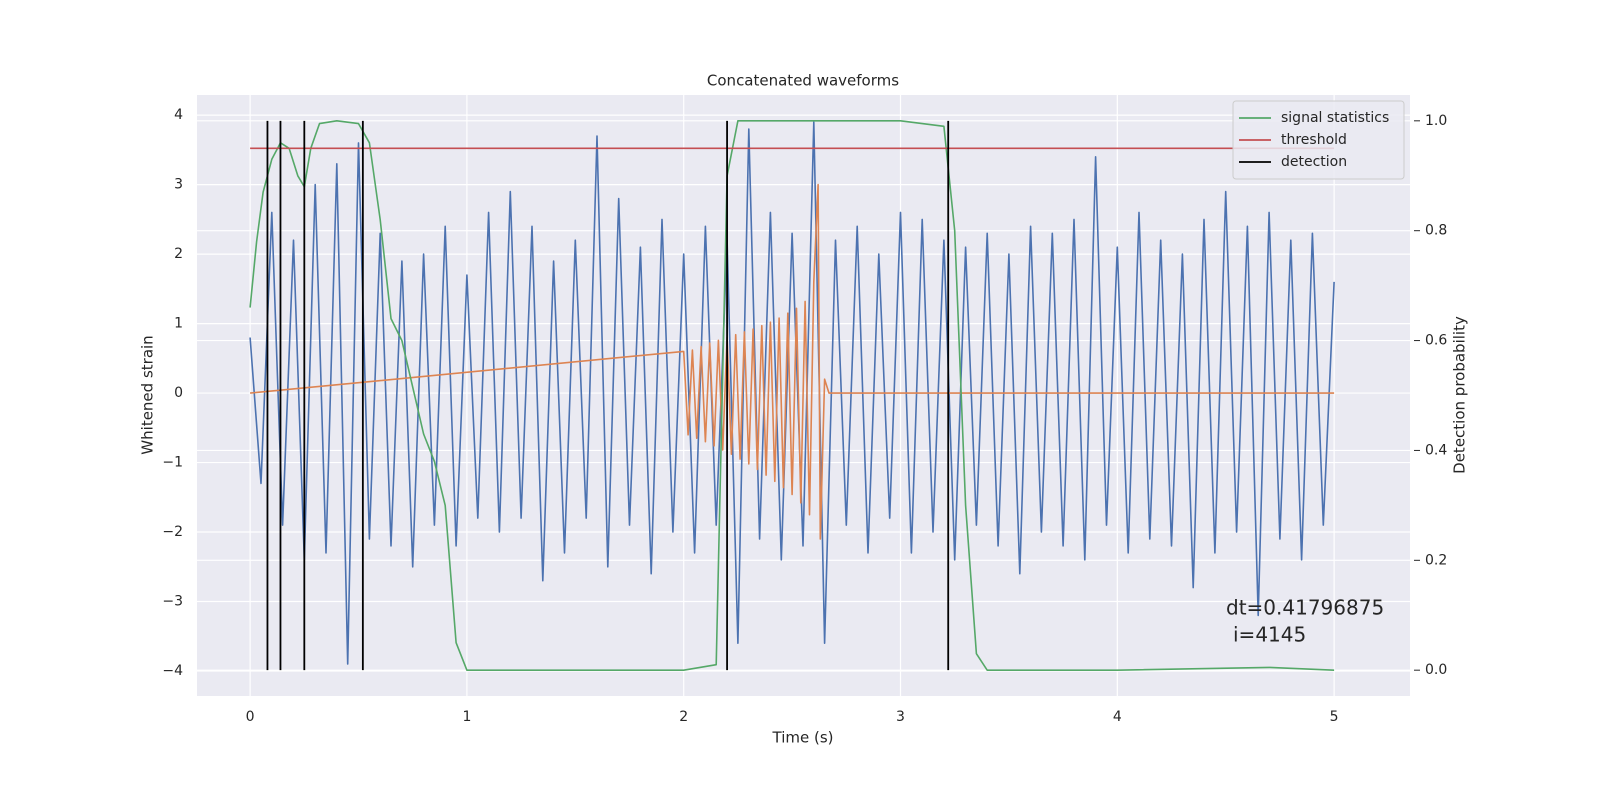 The width and height of the screenshot is (1600, 804). What do you see at coordinates (900, 717) in the screenshot?
I see `x-tick-label: 3` at bounding box center [900, 717].